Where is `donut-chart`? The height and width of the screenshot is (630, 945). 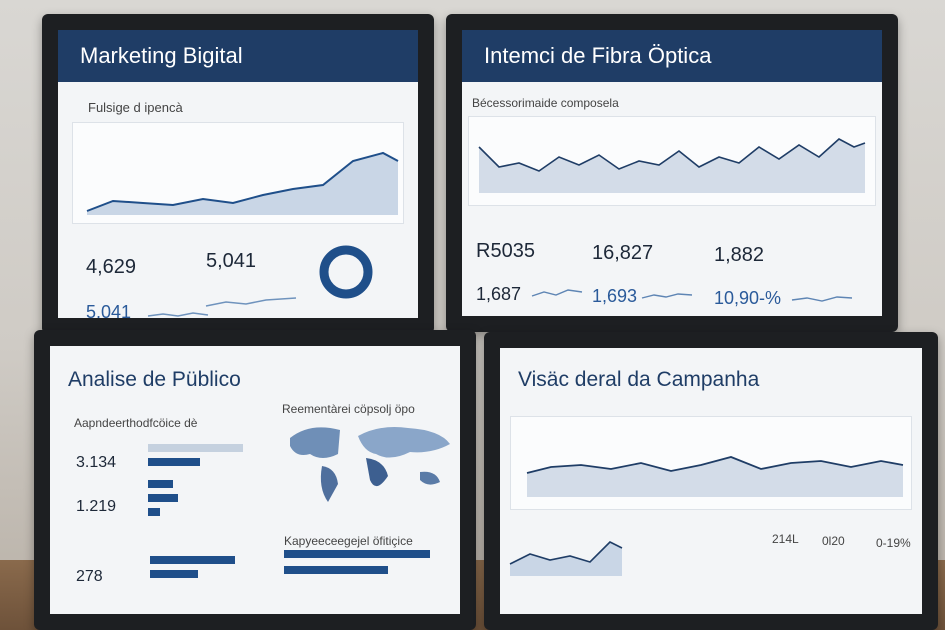 donut-chart is located at coordinates (346, 272).